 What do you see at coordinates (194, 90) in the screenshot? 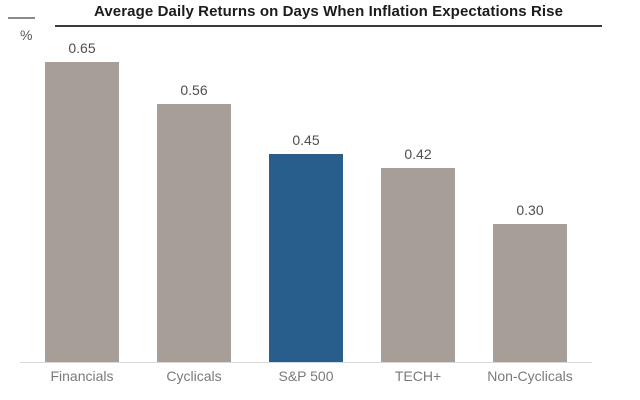
I see `bar-value-label: 0.56` at bounding box center [194, 90].